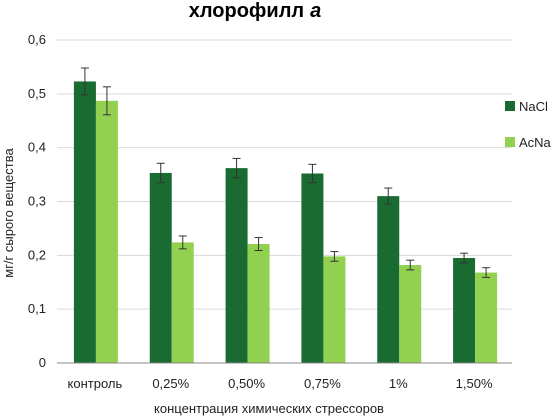  What do you see at coordinates (8, 213) in the screenshot?
I see `y-axis-label: мг/г сырого вещества` at bounding box center [8, 213].